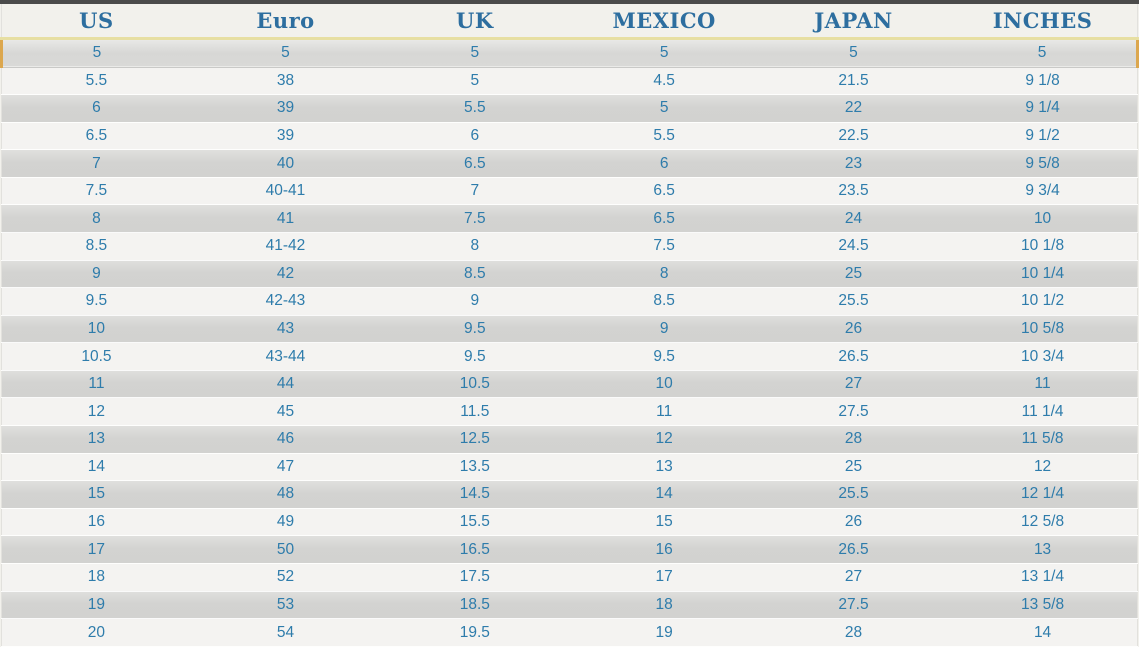  What do you see at coordinates (475, 135) in the screenshot?
I see `size-cell-uk: 6` at bounding box center [475, 135].